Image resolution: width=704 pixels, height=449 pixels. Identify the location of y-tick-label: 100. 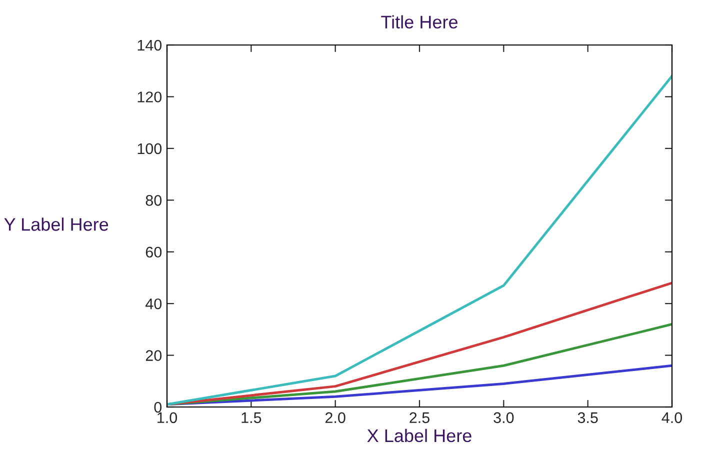
(150, 148).